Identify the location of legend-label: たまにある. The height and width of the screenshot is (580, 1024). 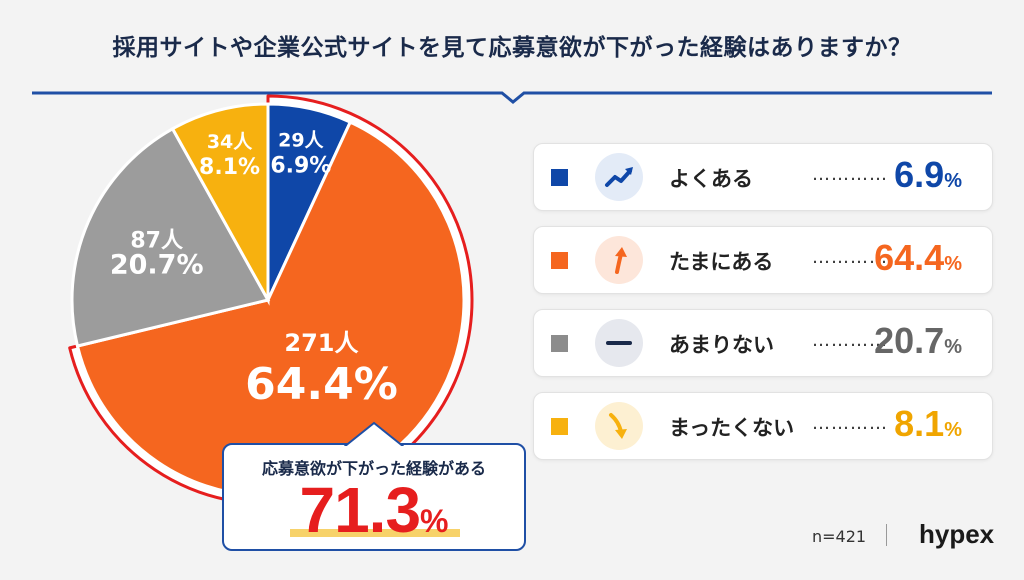
(721, 262).